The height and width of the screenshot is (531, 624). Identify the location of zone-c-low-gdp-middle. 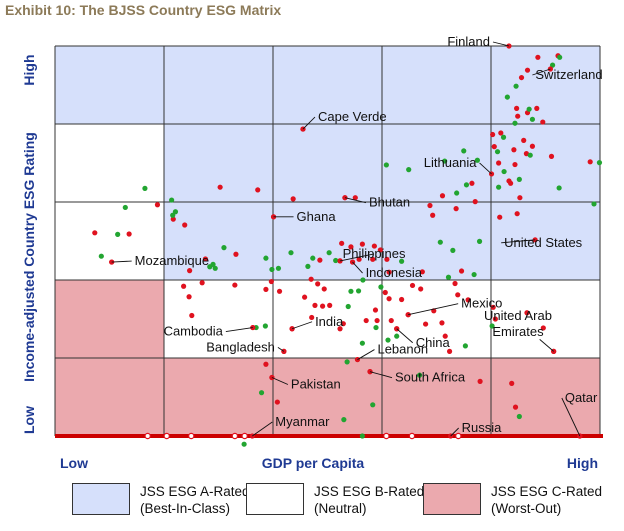
(109, 319).